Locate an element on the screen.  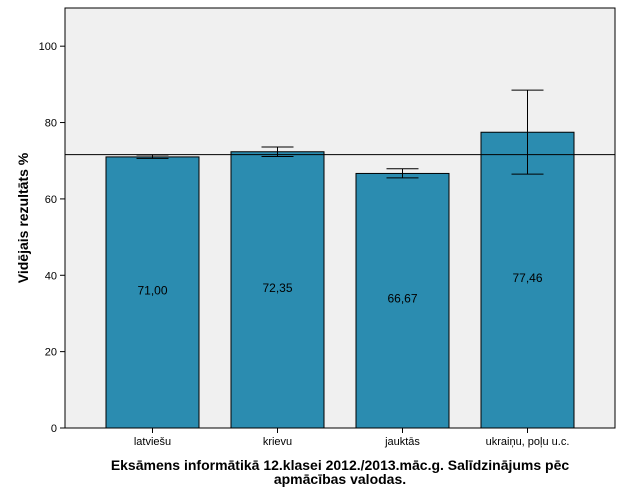
chart-title-line-2: apmācības valodas. is located at coordinates (340, 479).